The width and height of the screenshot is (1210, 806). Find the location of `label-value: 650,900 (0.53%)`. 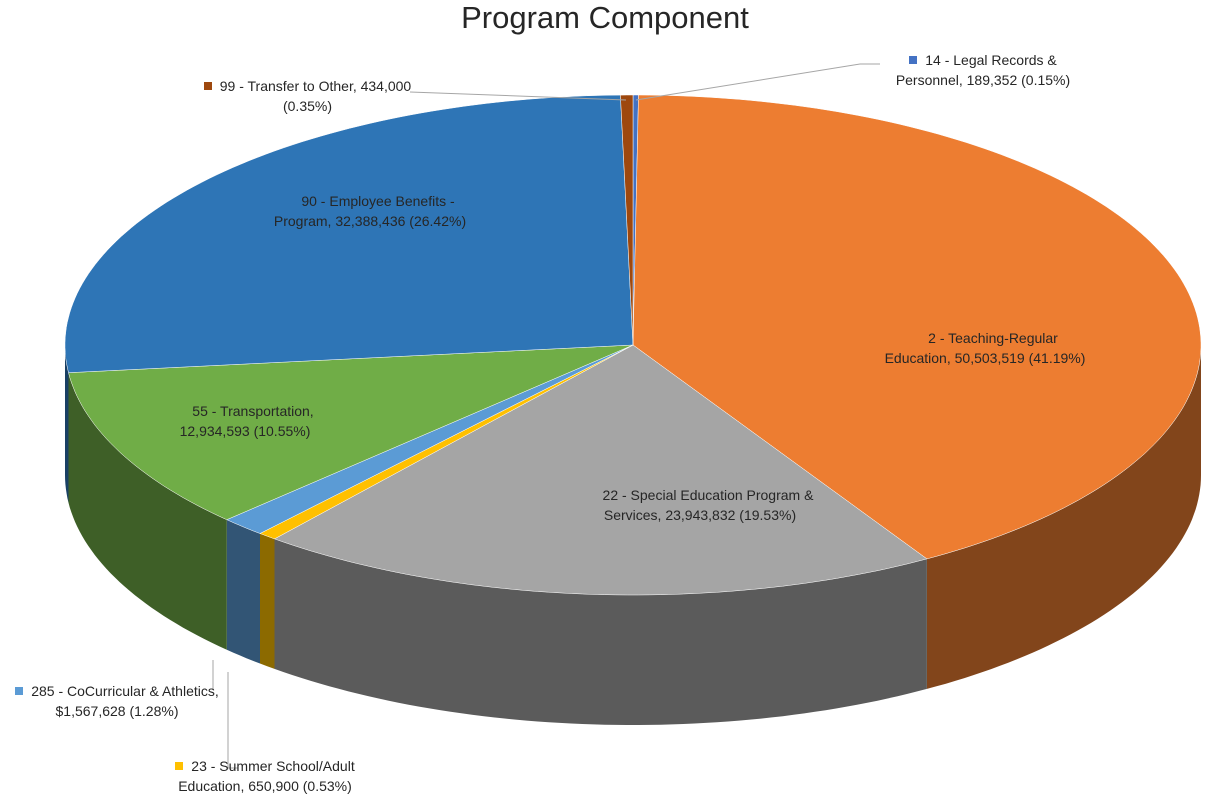

label-value: 650,900 (0.53%) is located at coordinates (300, 786).